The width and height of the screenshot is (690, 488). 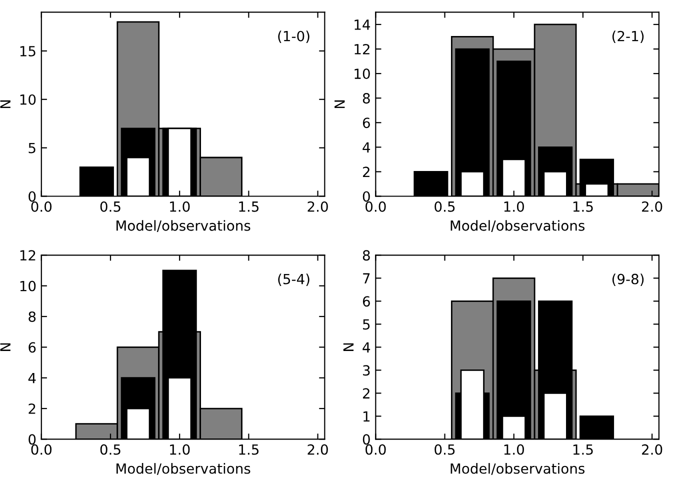 What do you see at coordinates (628, 36) in the screenshot?
I see `annotation: (2-1)` at bounding box center [628, 36].